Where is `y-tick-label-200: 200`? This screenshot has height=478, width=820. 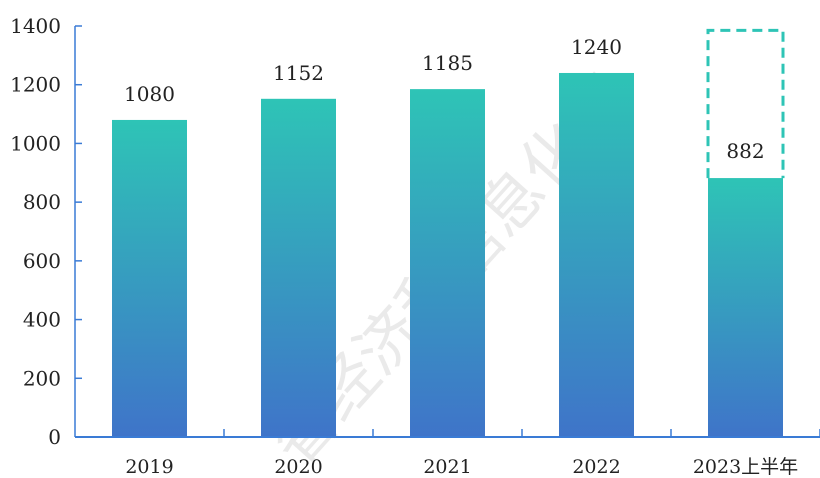
y-tick-label-200: 200 is located at coordinates (42, 378).